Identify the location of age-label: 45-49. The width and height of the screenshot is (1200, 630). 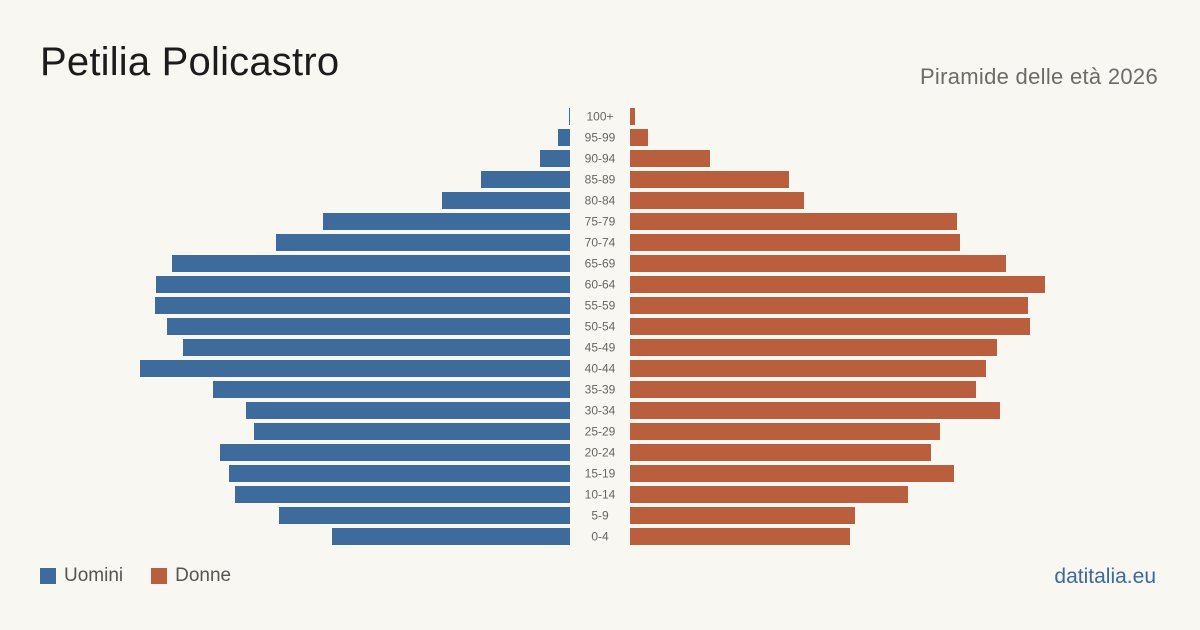
(600, 348).